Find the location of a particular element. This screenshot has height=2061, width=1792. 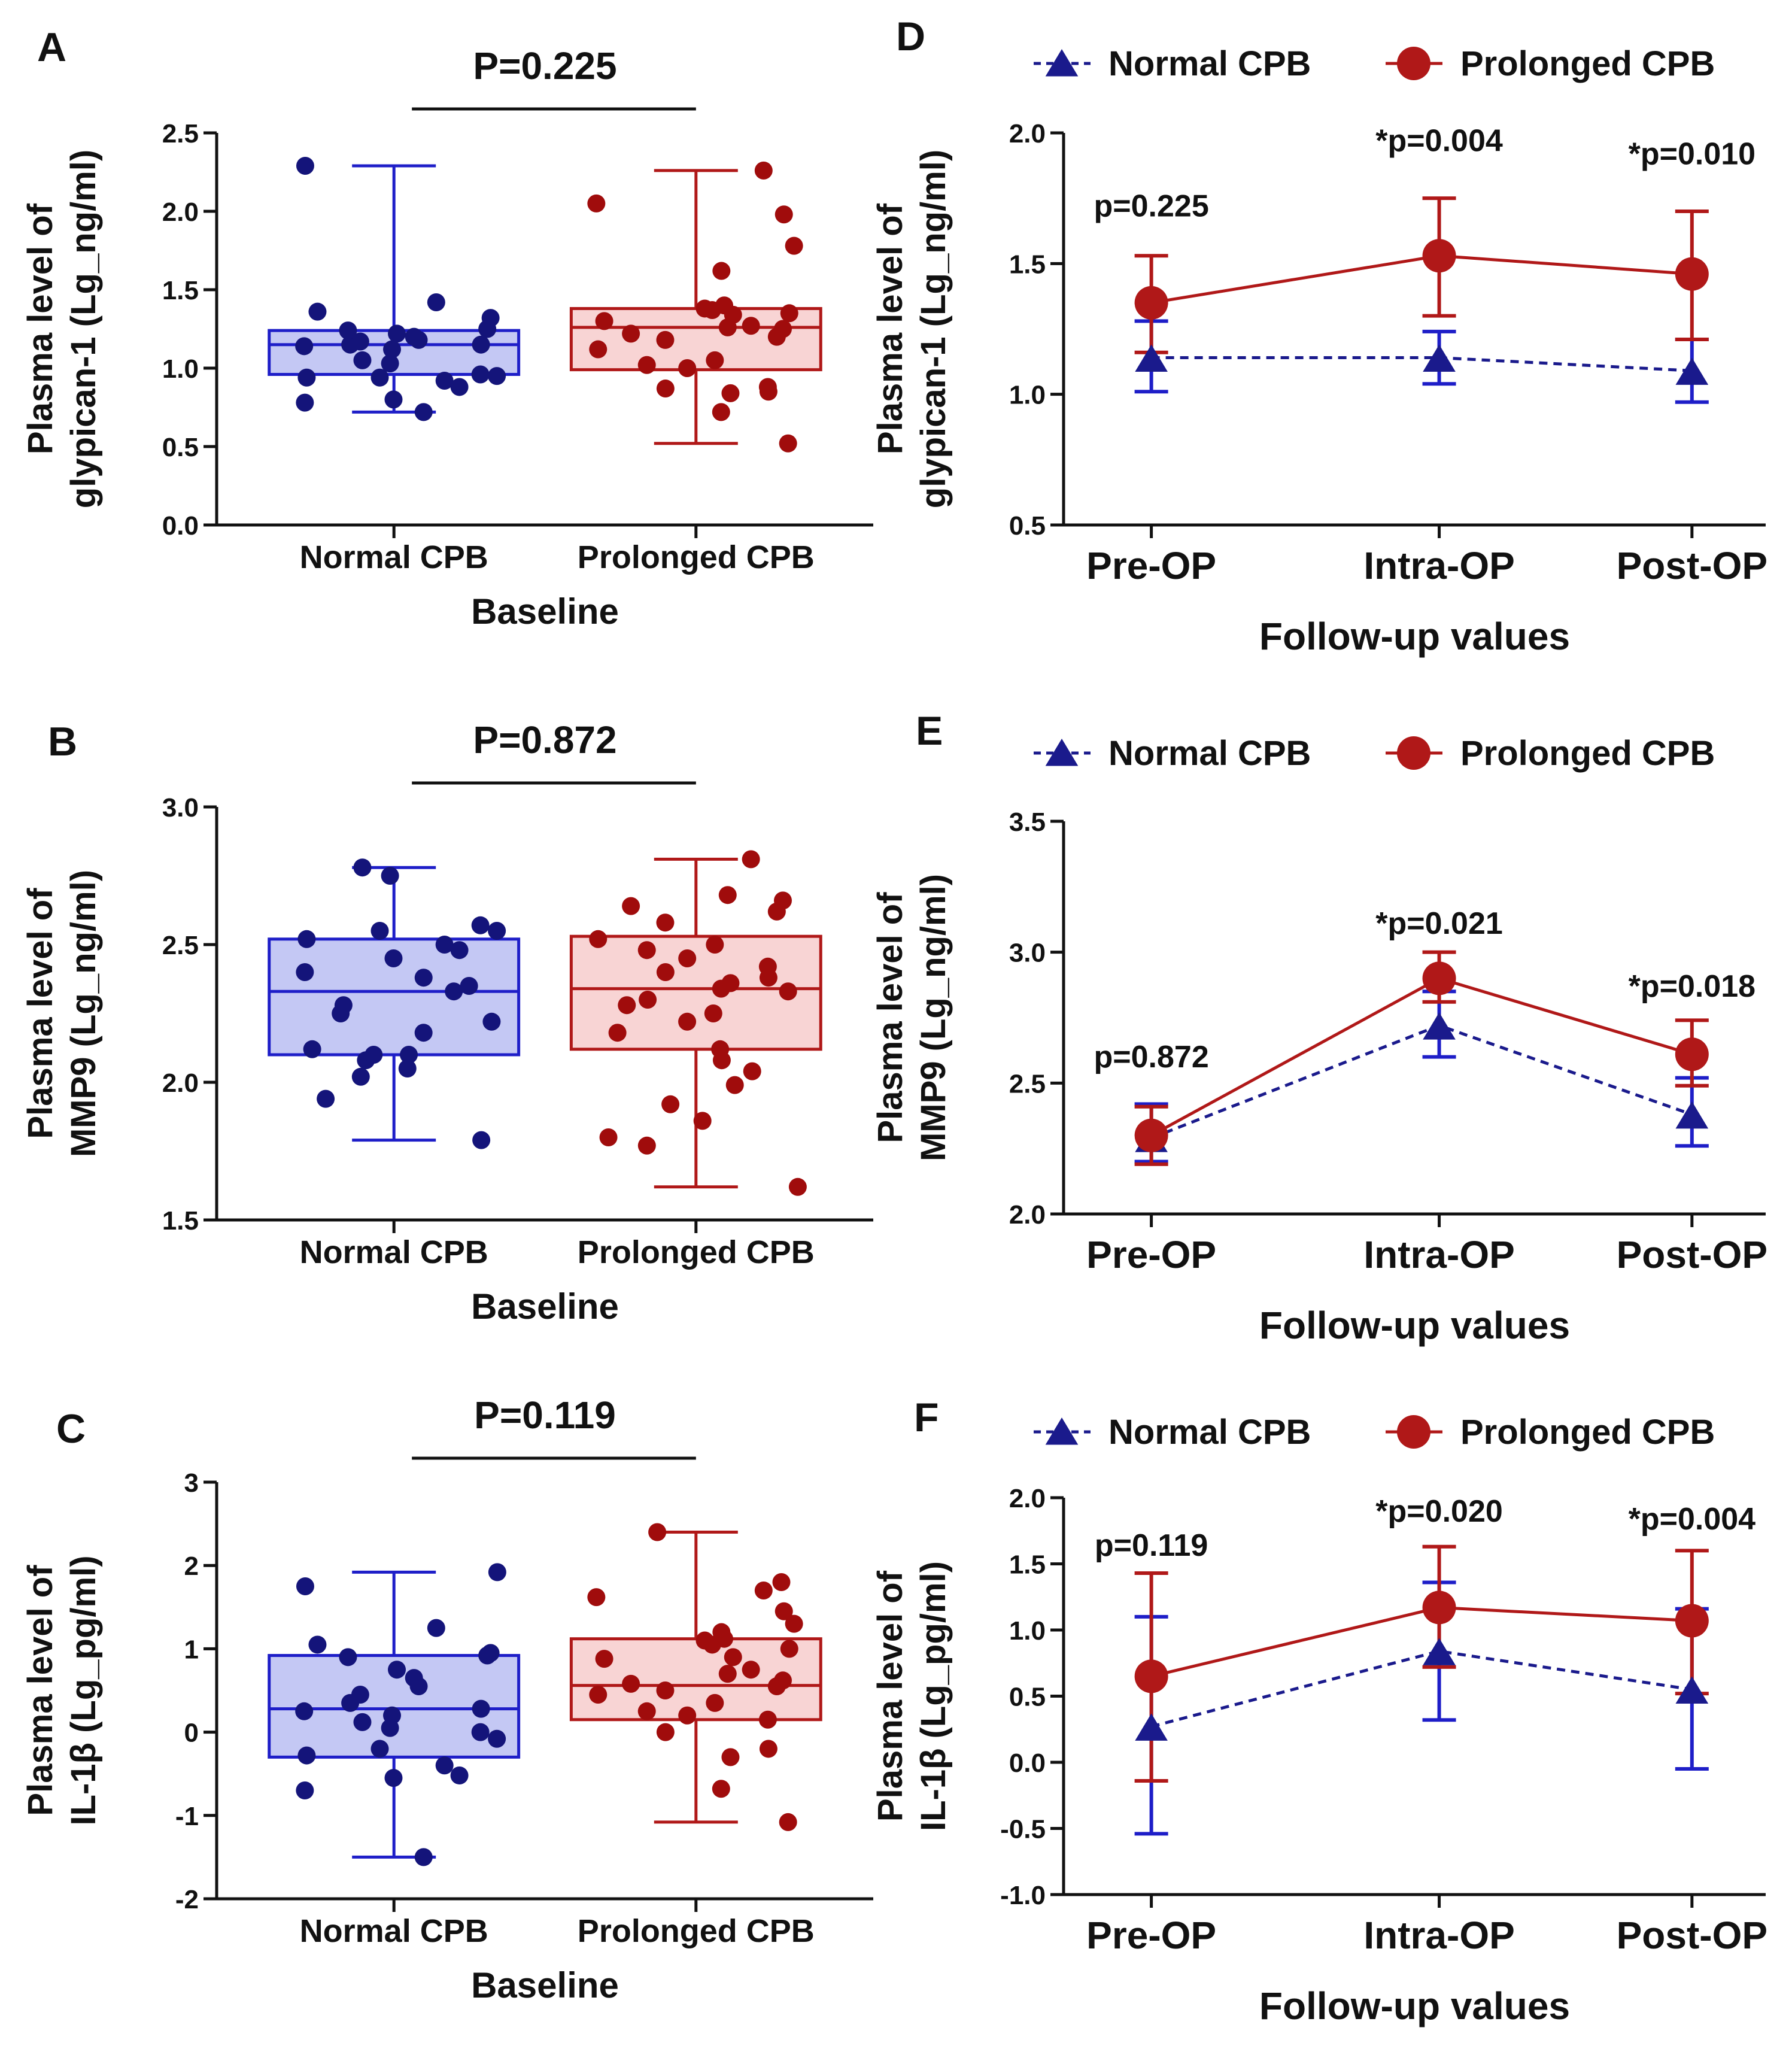

y-tick-label: 0.0 is located at coordinates (181, 526).